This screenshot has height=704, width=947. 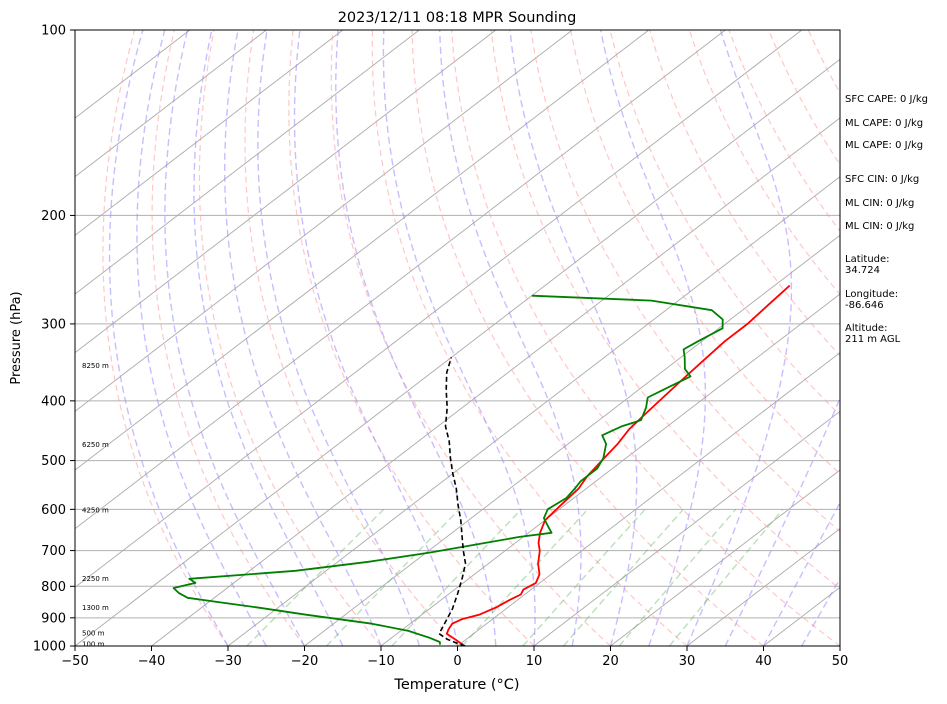 I want to click on x-axis-label: Temperature (°C), so click(x=456, y=685).